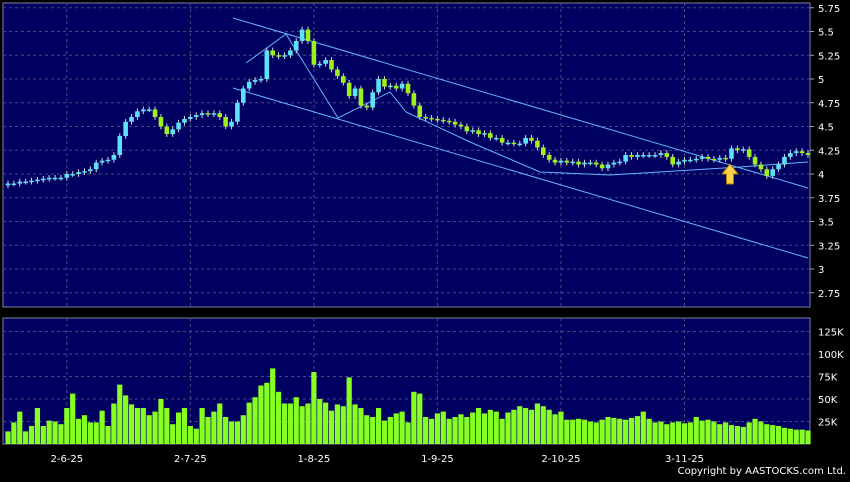  I want to click on price-tick-label: 3.75, so click(829, 199).